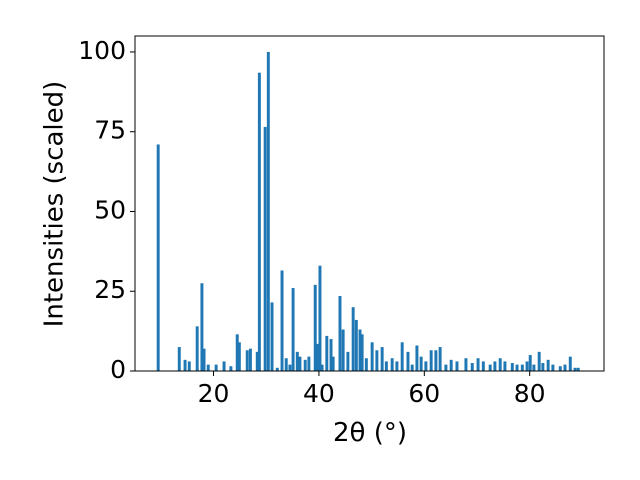 This screenshot has height=480, width=640. I want to click on y-axis-label: Intensities (scaled), so click(55, 204).